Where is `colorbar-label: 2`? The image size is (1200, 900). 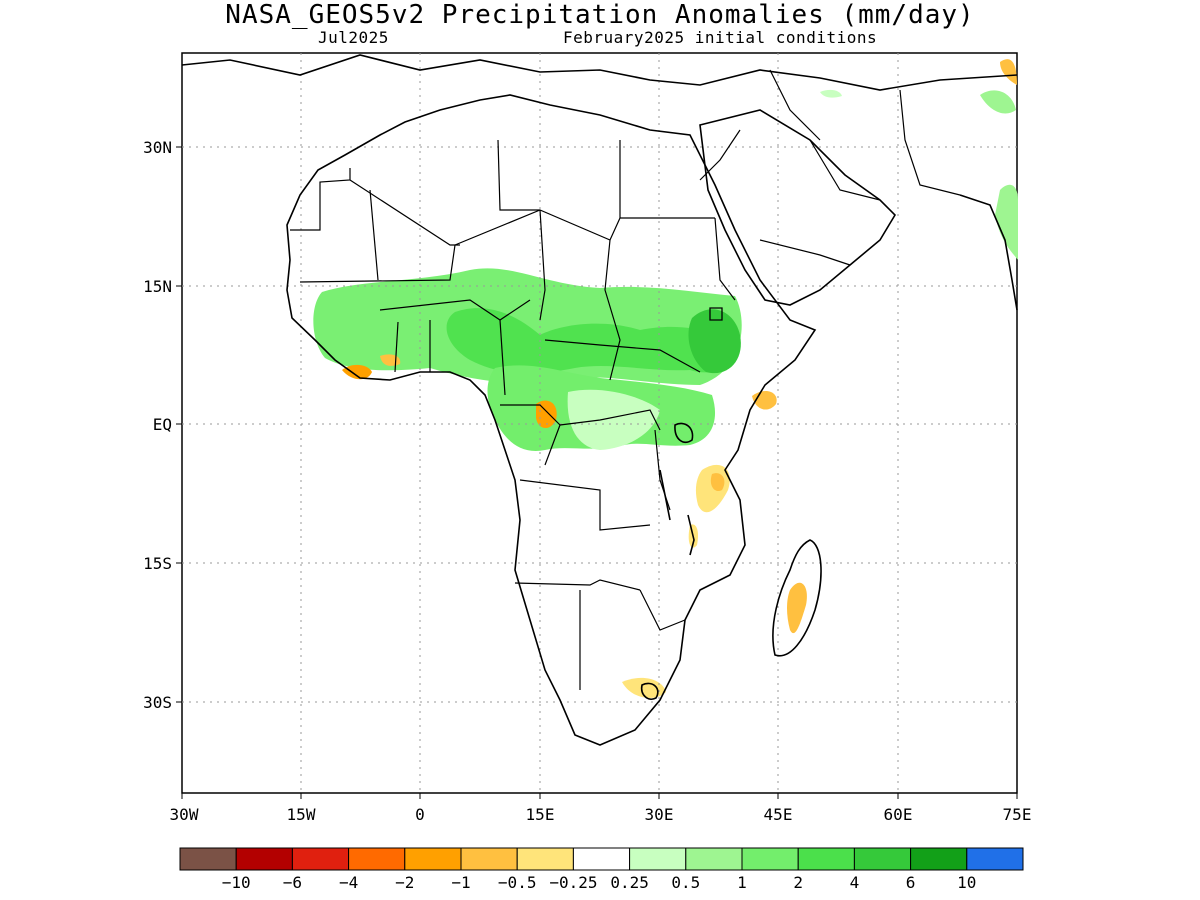 colorbar-label: 2 is located at coordinates (798, 882).